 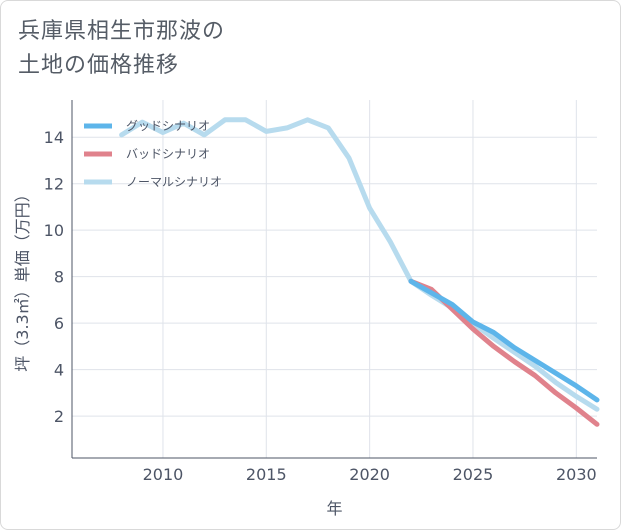 What do you see at coordinates (59, 277) in the screenshot?
I see `y-tick-label: 8` at bounding box center [59, 277].